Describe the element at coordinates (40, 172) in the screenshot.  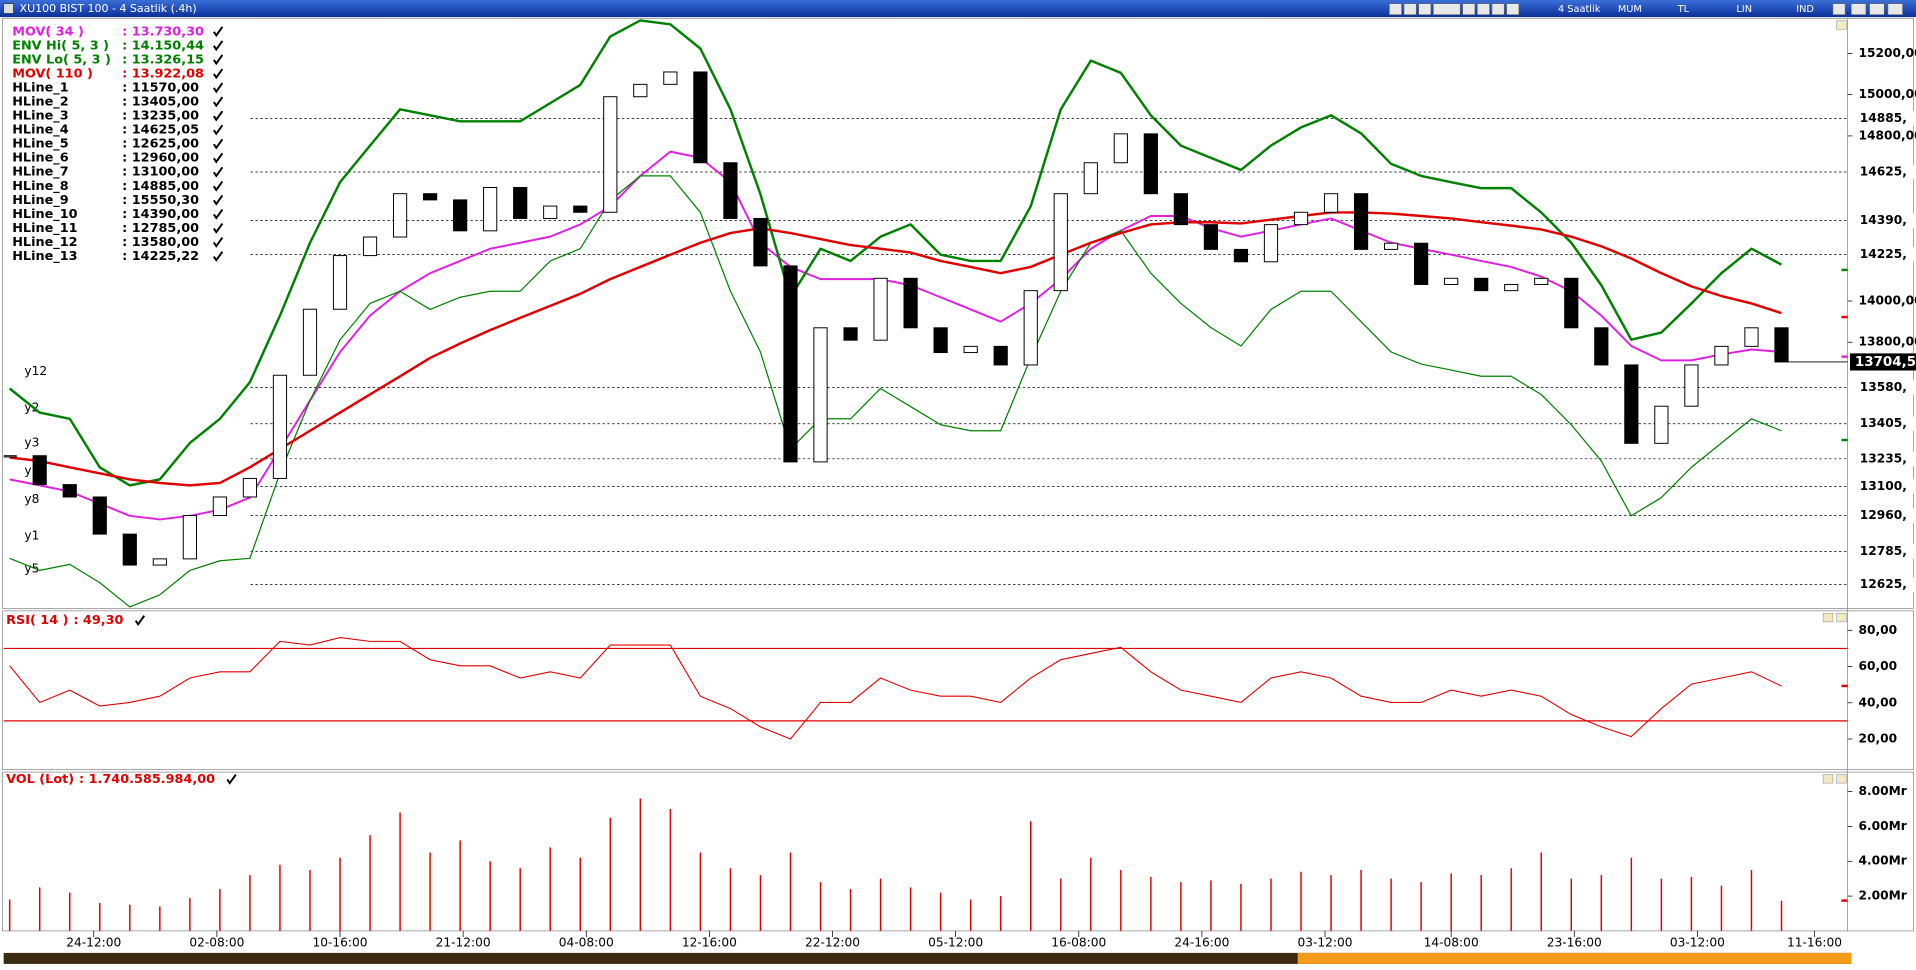
I see `legend-name: HLine_7` at that location.